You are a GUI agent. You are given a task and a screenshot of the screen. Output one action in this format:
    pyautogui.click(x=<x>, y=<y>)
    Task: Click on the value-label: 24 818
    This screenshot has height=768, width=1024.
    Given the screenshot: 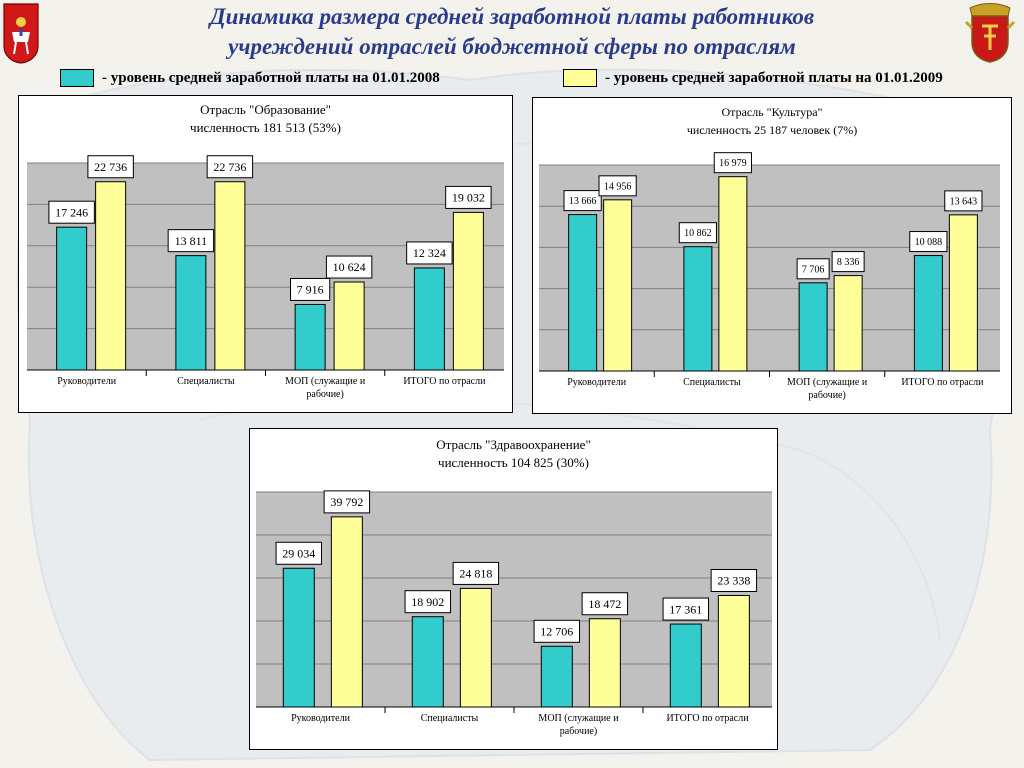 What is the action you would take?
    pyautogui.click(x=475, y=574)
    